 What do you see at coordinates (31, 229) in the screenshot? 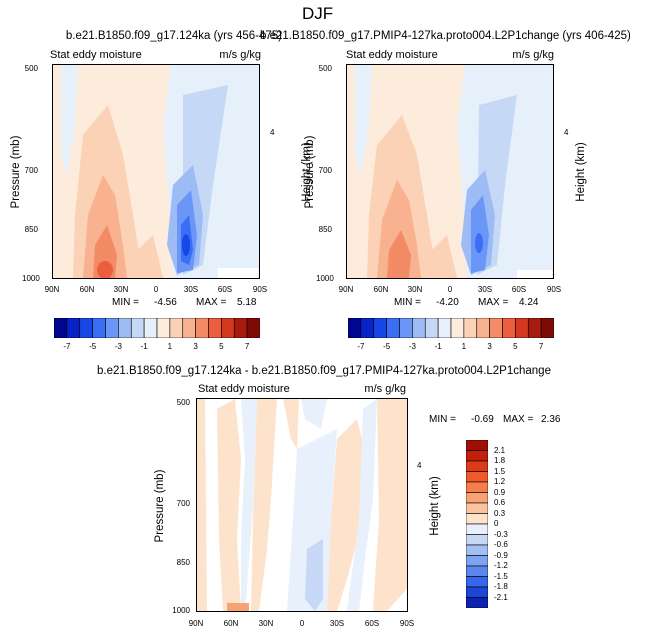
I see `left-ytick-850: 850` at bounding box center [31, 229].